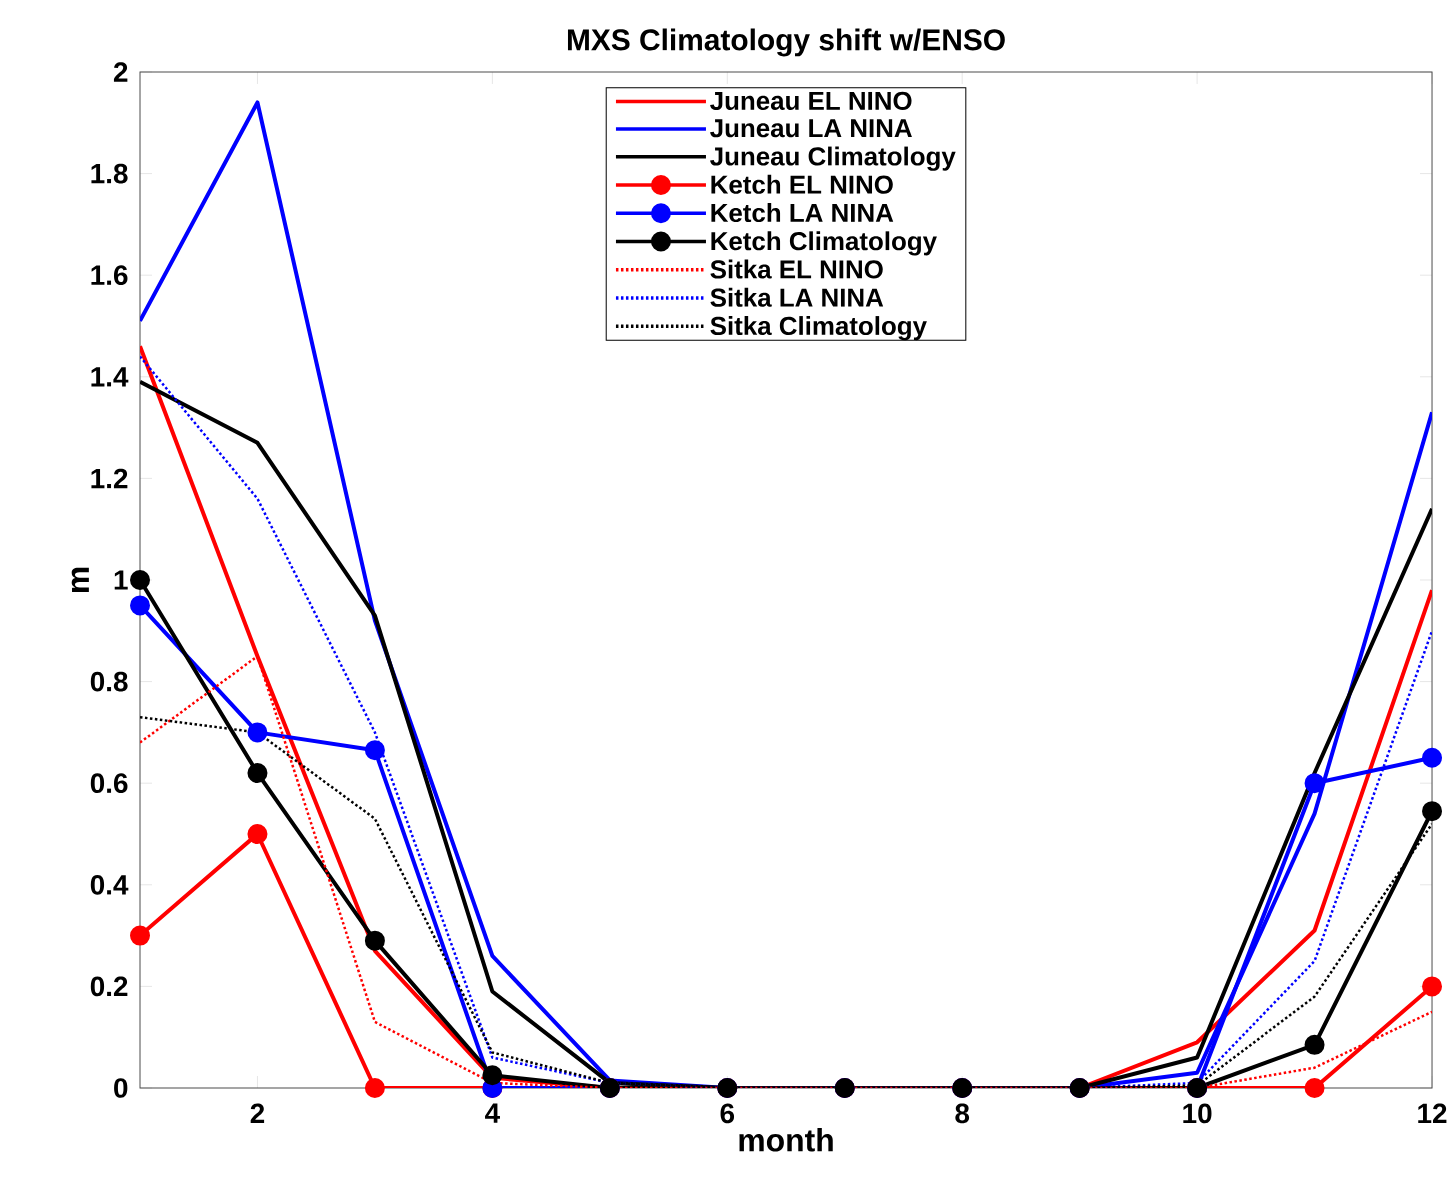  Describe the element at coordinates (786, 42) in the screenshot. I see `chart-title: MXS Climatology shift w/ENSO` at that location.